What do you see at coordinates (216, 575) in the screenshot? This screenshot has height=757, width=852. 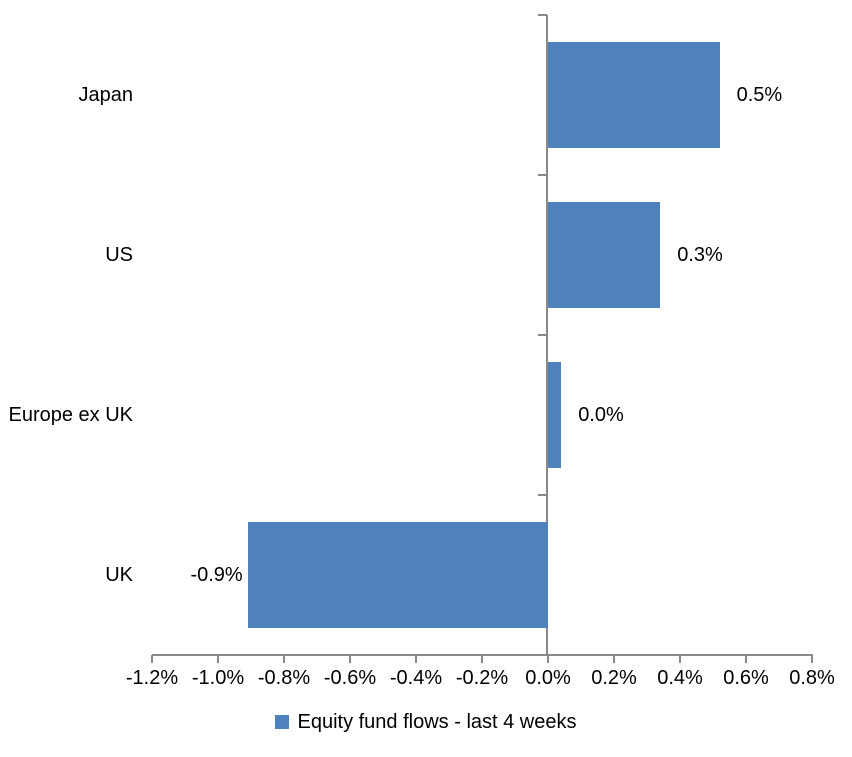 I see `data-label: -0.9%` at bounding box center [216, 575].